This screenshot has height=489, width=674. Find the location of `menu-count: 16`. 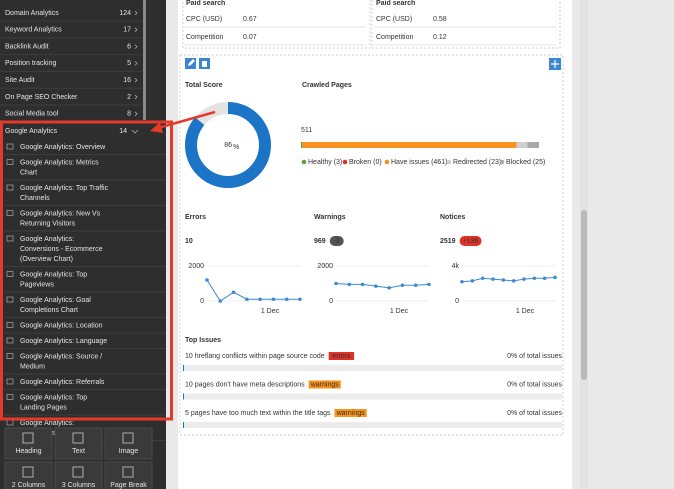

menu-count: 16 is located at coordinates (127, 80).